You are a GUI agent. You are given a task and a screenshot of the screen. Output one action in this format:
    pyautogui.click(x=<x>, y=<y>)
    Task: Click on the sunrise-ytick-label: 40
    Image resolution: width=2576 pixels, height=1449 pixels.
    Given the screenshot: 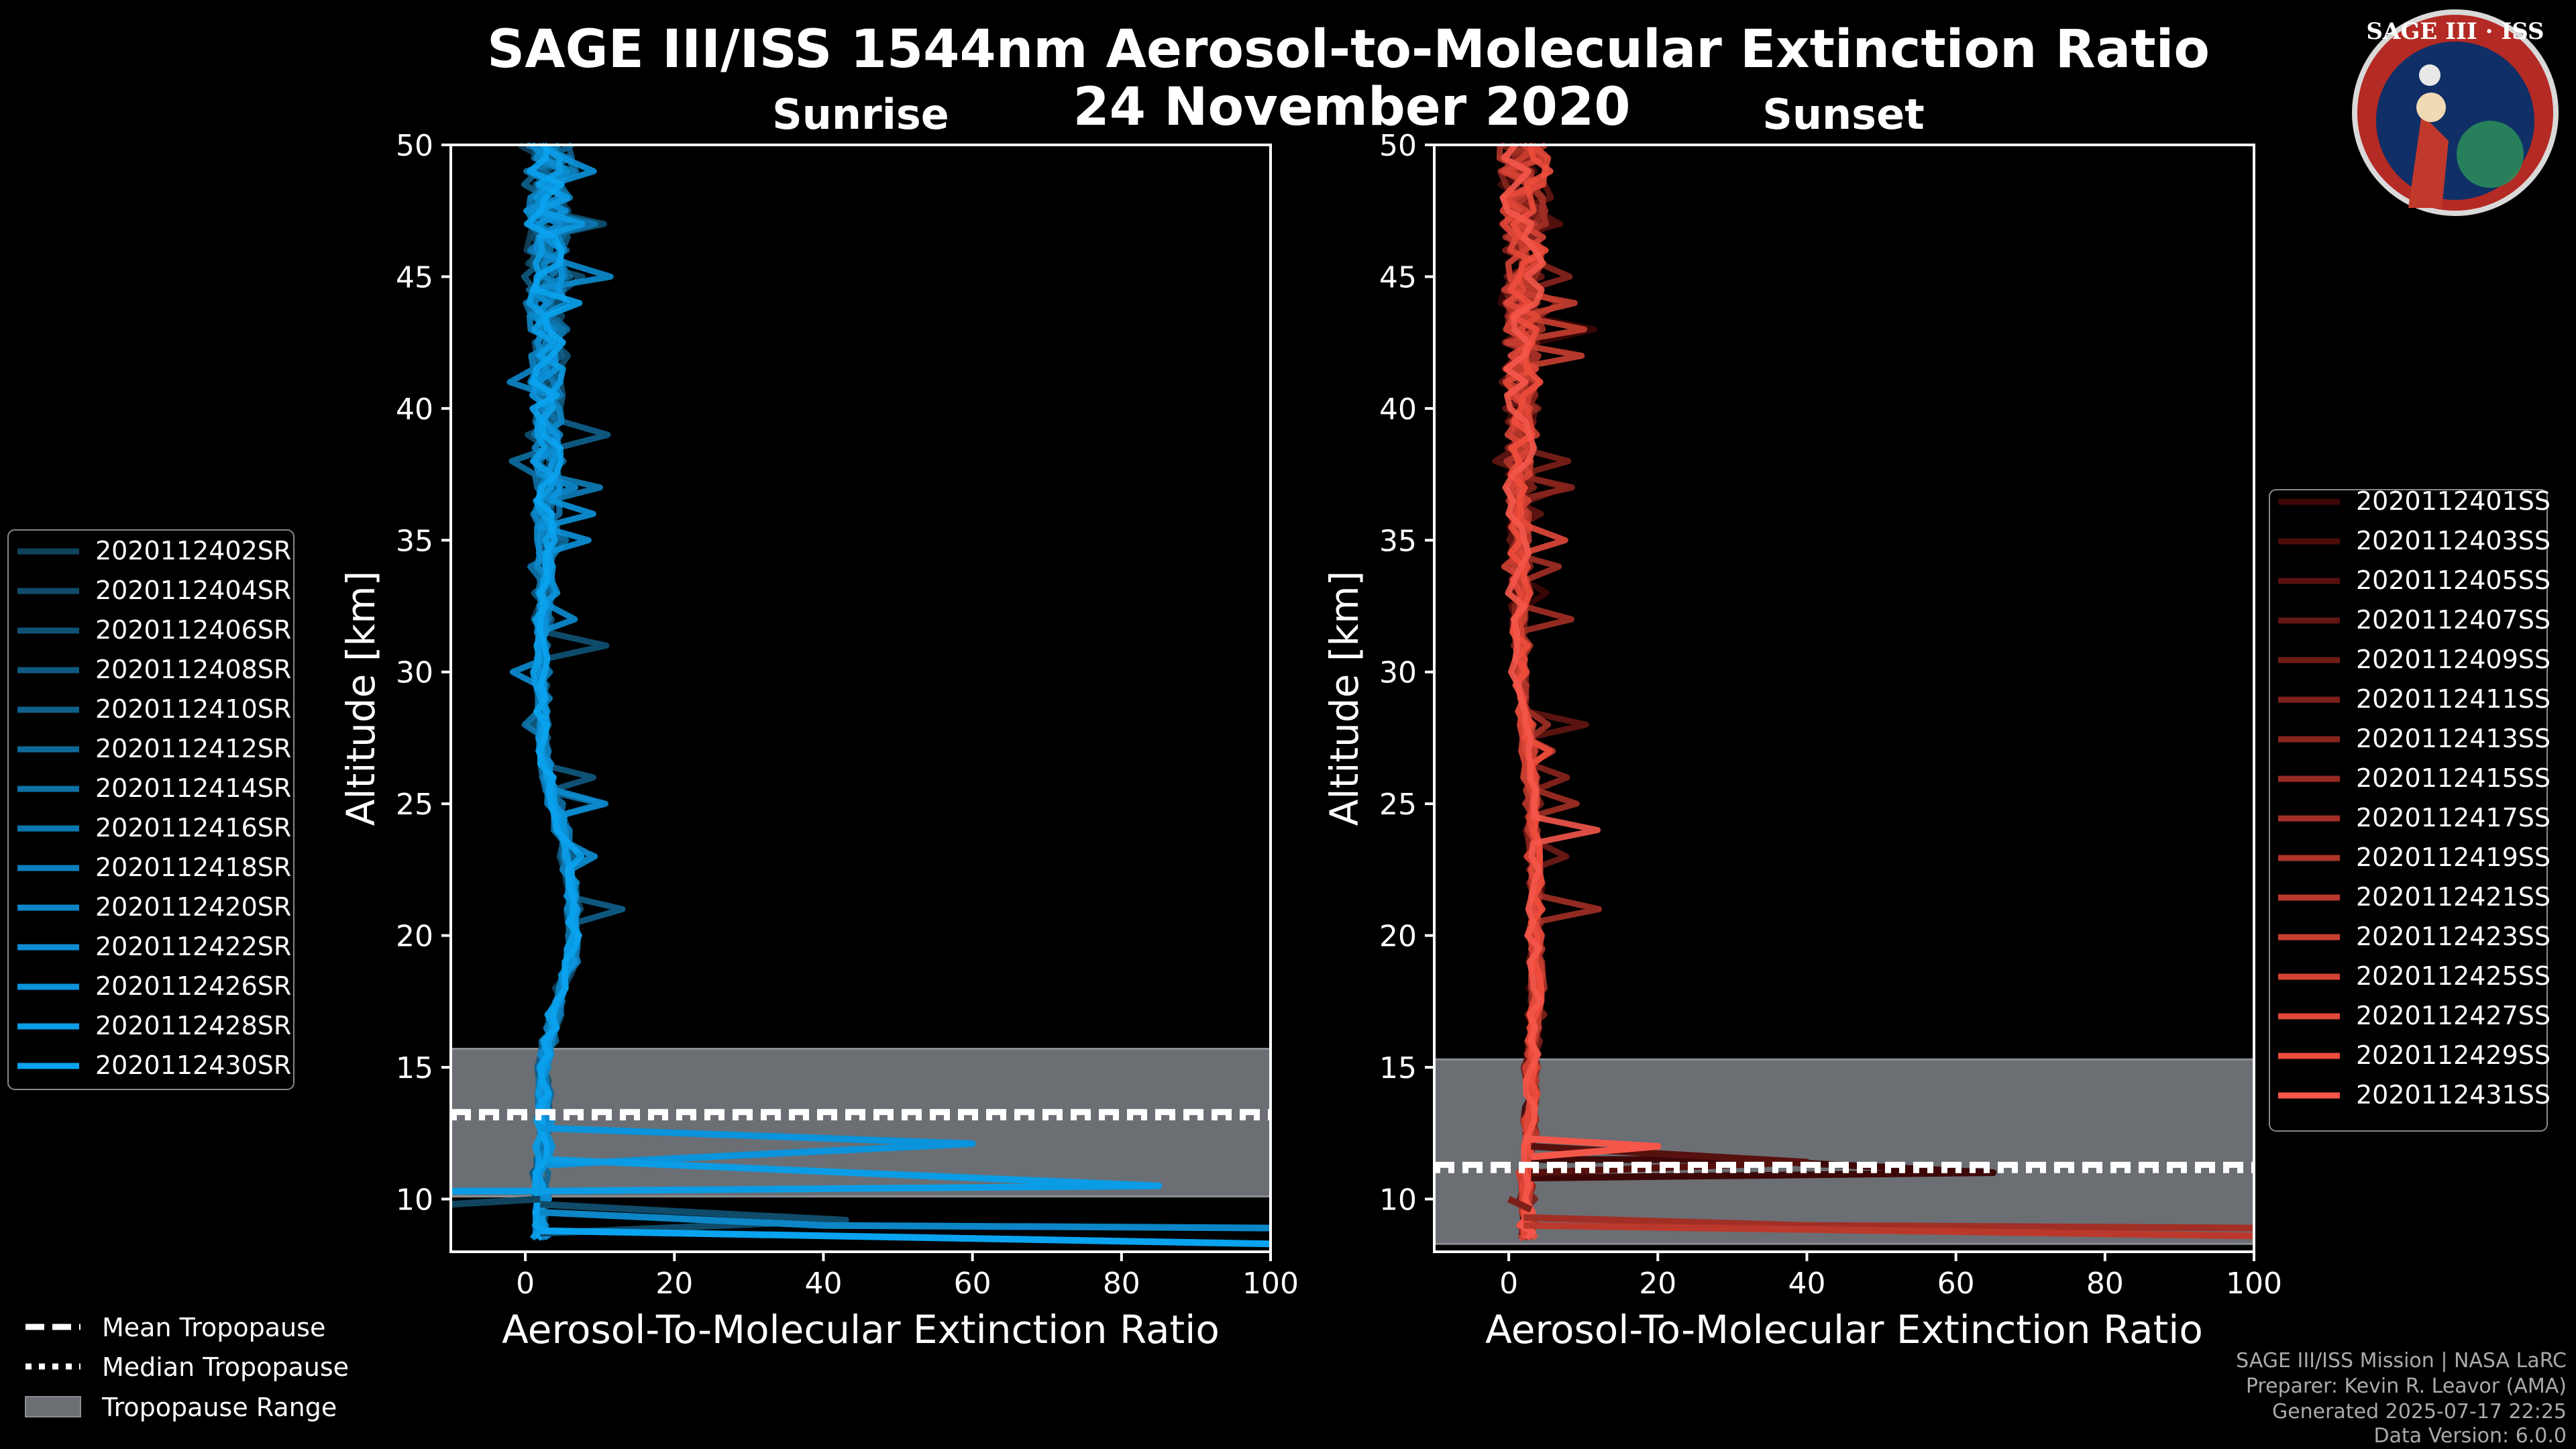 What is the action you would take?
    pyautogui.click(x=414, y=409)
    